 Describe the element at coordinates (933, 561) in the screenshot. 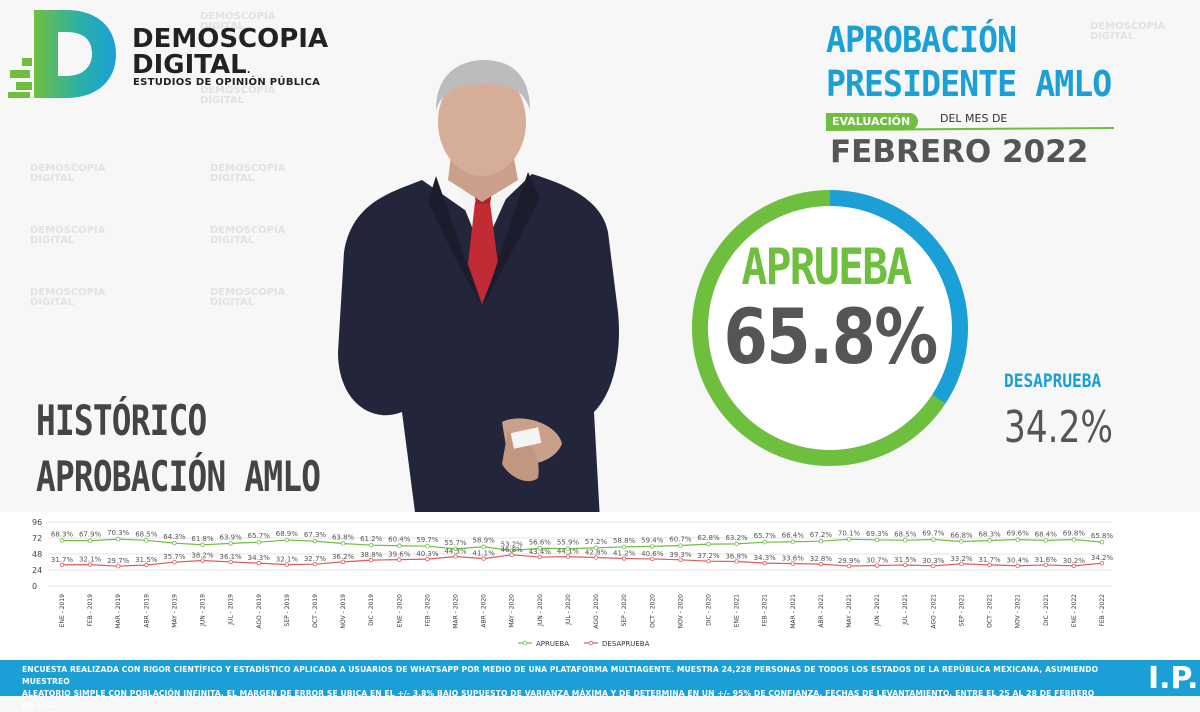

I see `data-label: 30.3%` at that location.